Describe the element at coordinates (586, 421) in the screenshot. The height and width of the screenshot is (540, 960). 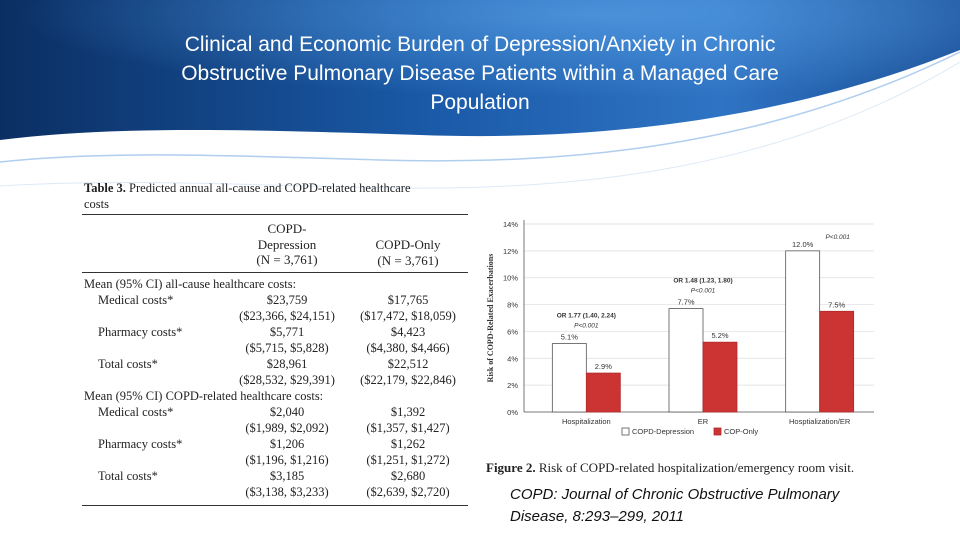
I see `x-tick-label: Hospitalization` at that location.